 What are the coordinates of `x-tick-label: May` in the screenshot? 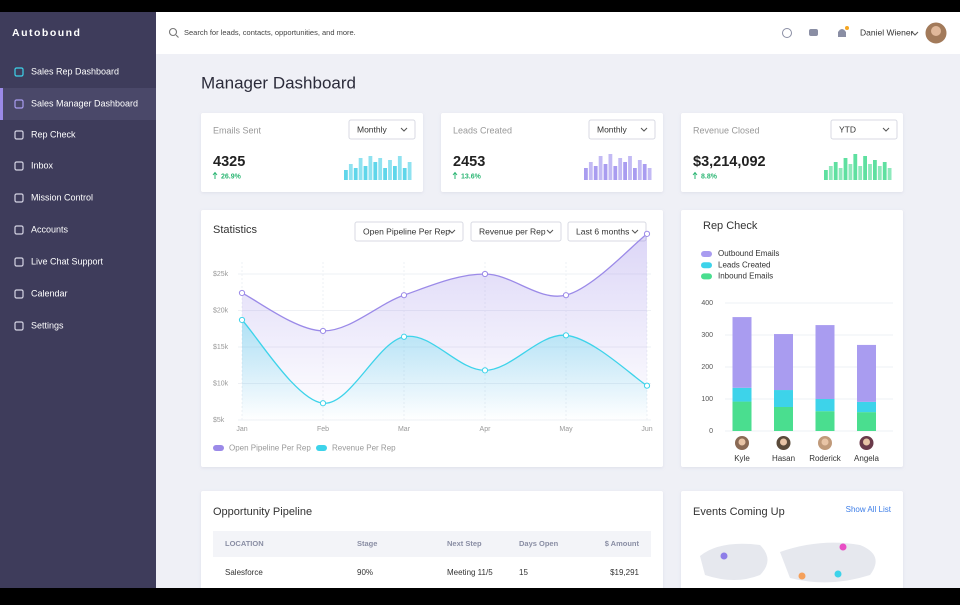 It's located at (566, 429).